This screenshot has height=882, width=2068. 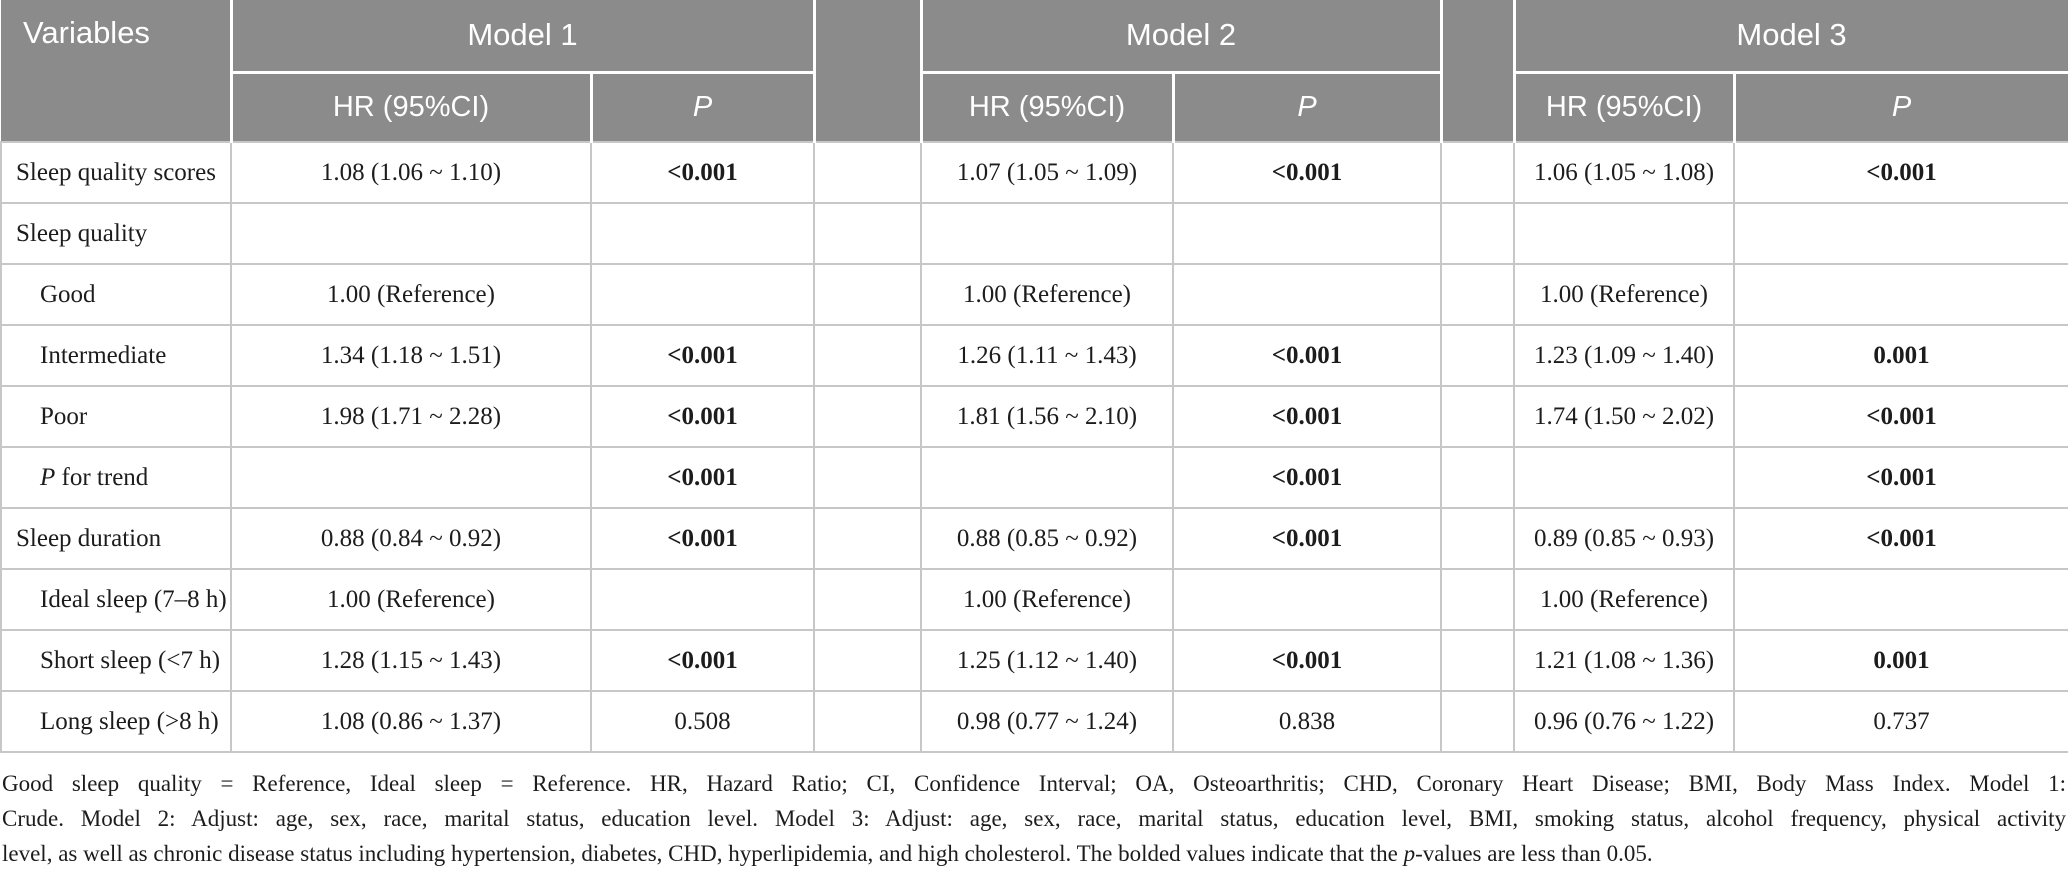 What do you see at coordinates (116, 172) in the screenshot?
I see `row-label: Sleep quality scores` at bounding box center [116, 172].